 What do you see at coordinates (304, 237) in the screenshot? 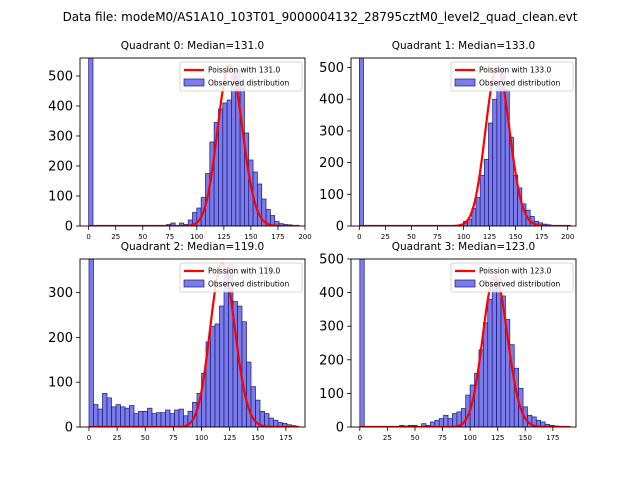
I see `x-tick-label: 200` at bounding box center [304, 237].